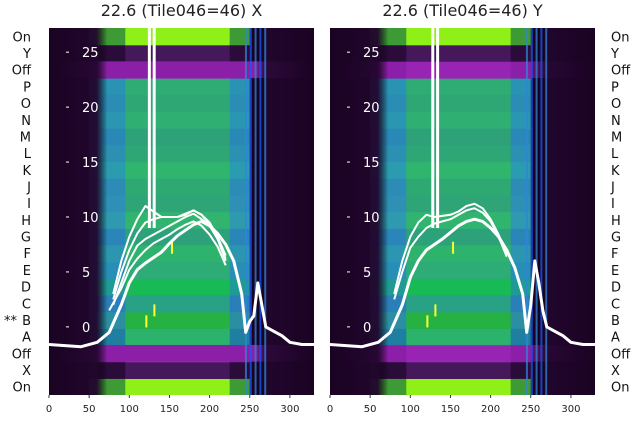 This screenshot has width=640, height=440. What do you see at coordinates (11, 321) in the screenshot?
I see `row-marker: **` at bounding box center [11, 321].